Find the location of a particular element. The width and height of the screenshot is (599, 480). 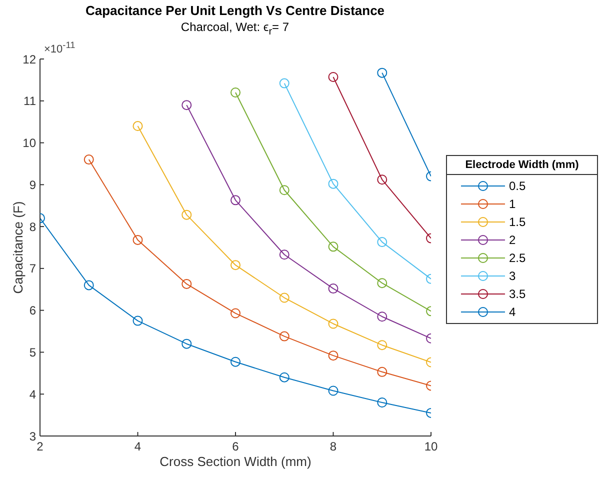

y-tick-label: 12 is located at coordinates (29, 59).